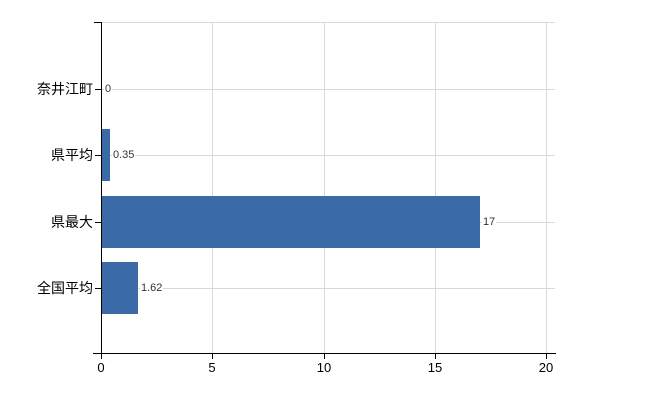  Describe the element at coordinates (72, 222) in the screenshot. I see `category-label: 県最大` at that location.